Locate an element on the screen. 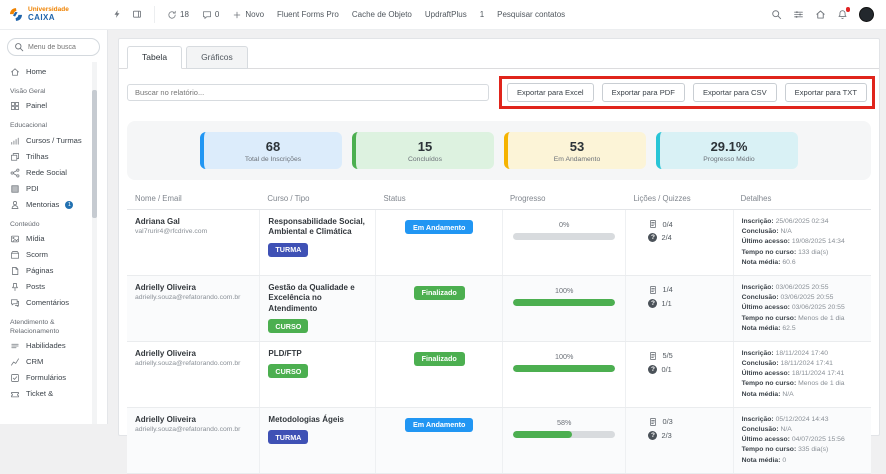 The image size is (886, 474). sidebar-item-paginas: Páginas is located at coordinates (53, 271).